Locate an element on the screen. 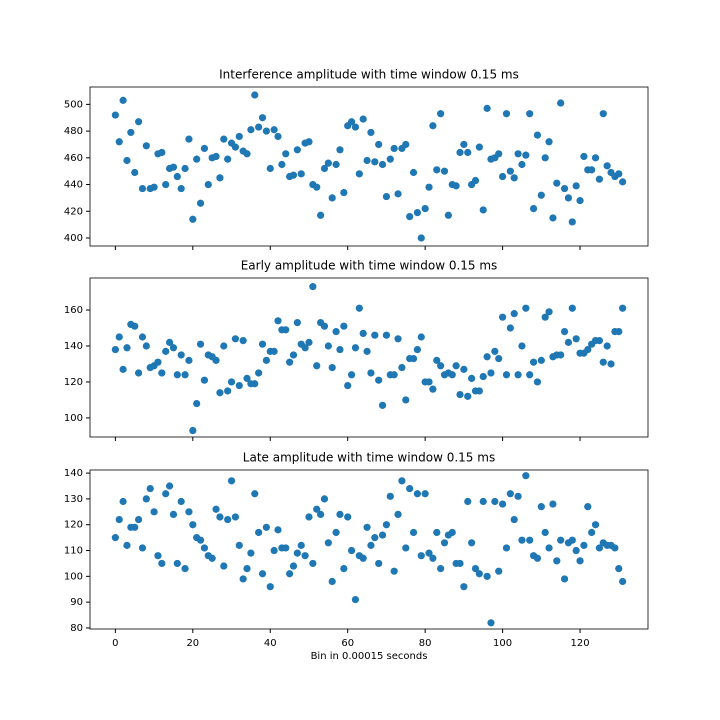 The height and width of the screenshot is (720, 720). x-tick-label: 40 is located at coordinates (270, 643).